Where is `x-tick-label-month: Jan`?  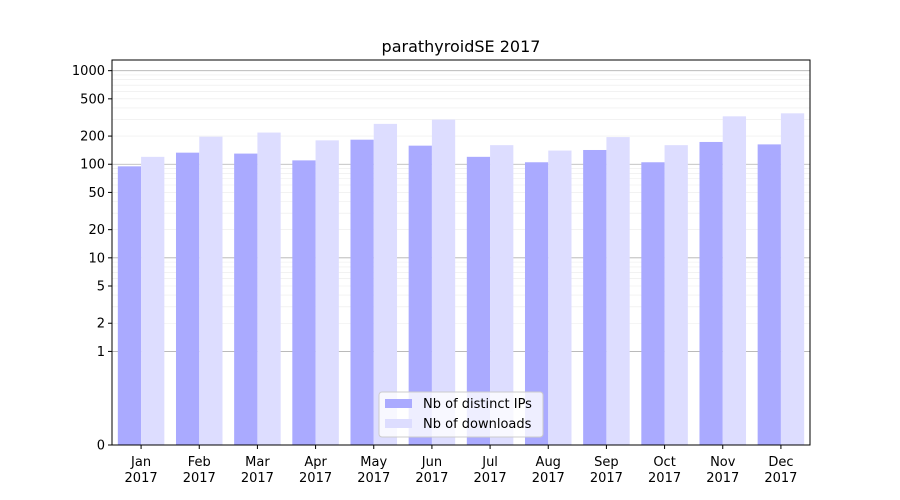 x-tick-label-month: Jan is located at coordinates (140, 462).